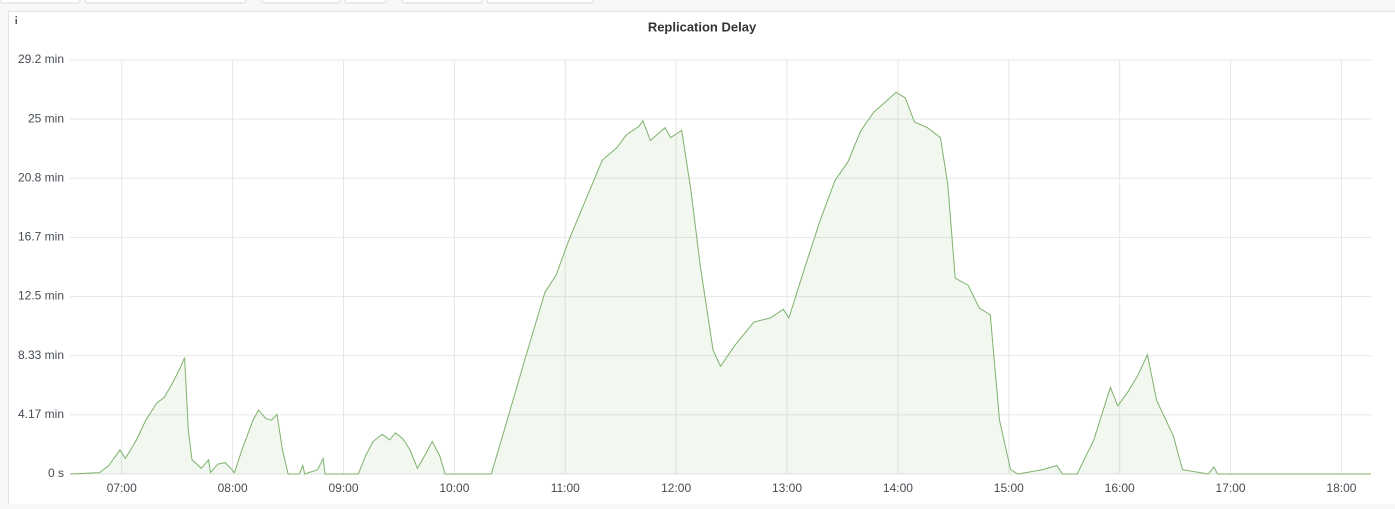 This screenshot has width=1395, height=509. I want to click on x-tick-label: 16:00, so click(1120, 488).